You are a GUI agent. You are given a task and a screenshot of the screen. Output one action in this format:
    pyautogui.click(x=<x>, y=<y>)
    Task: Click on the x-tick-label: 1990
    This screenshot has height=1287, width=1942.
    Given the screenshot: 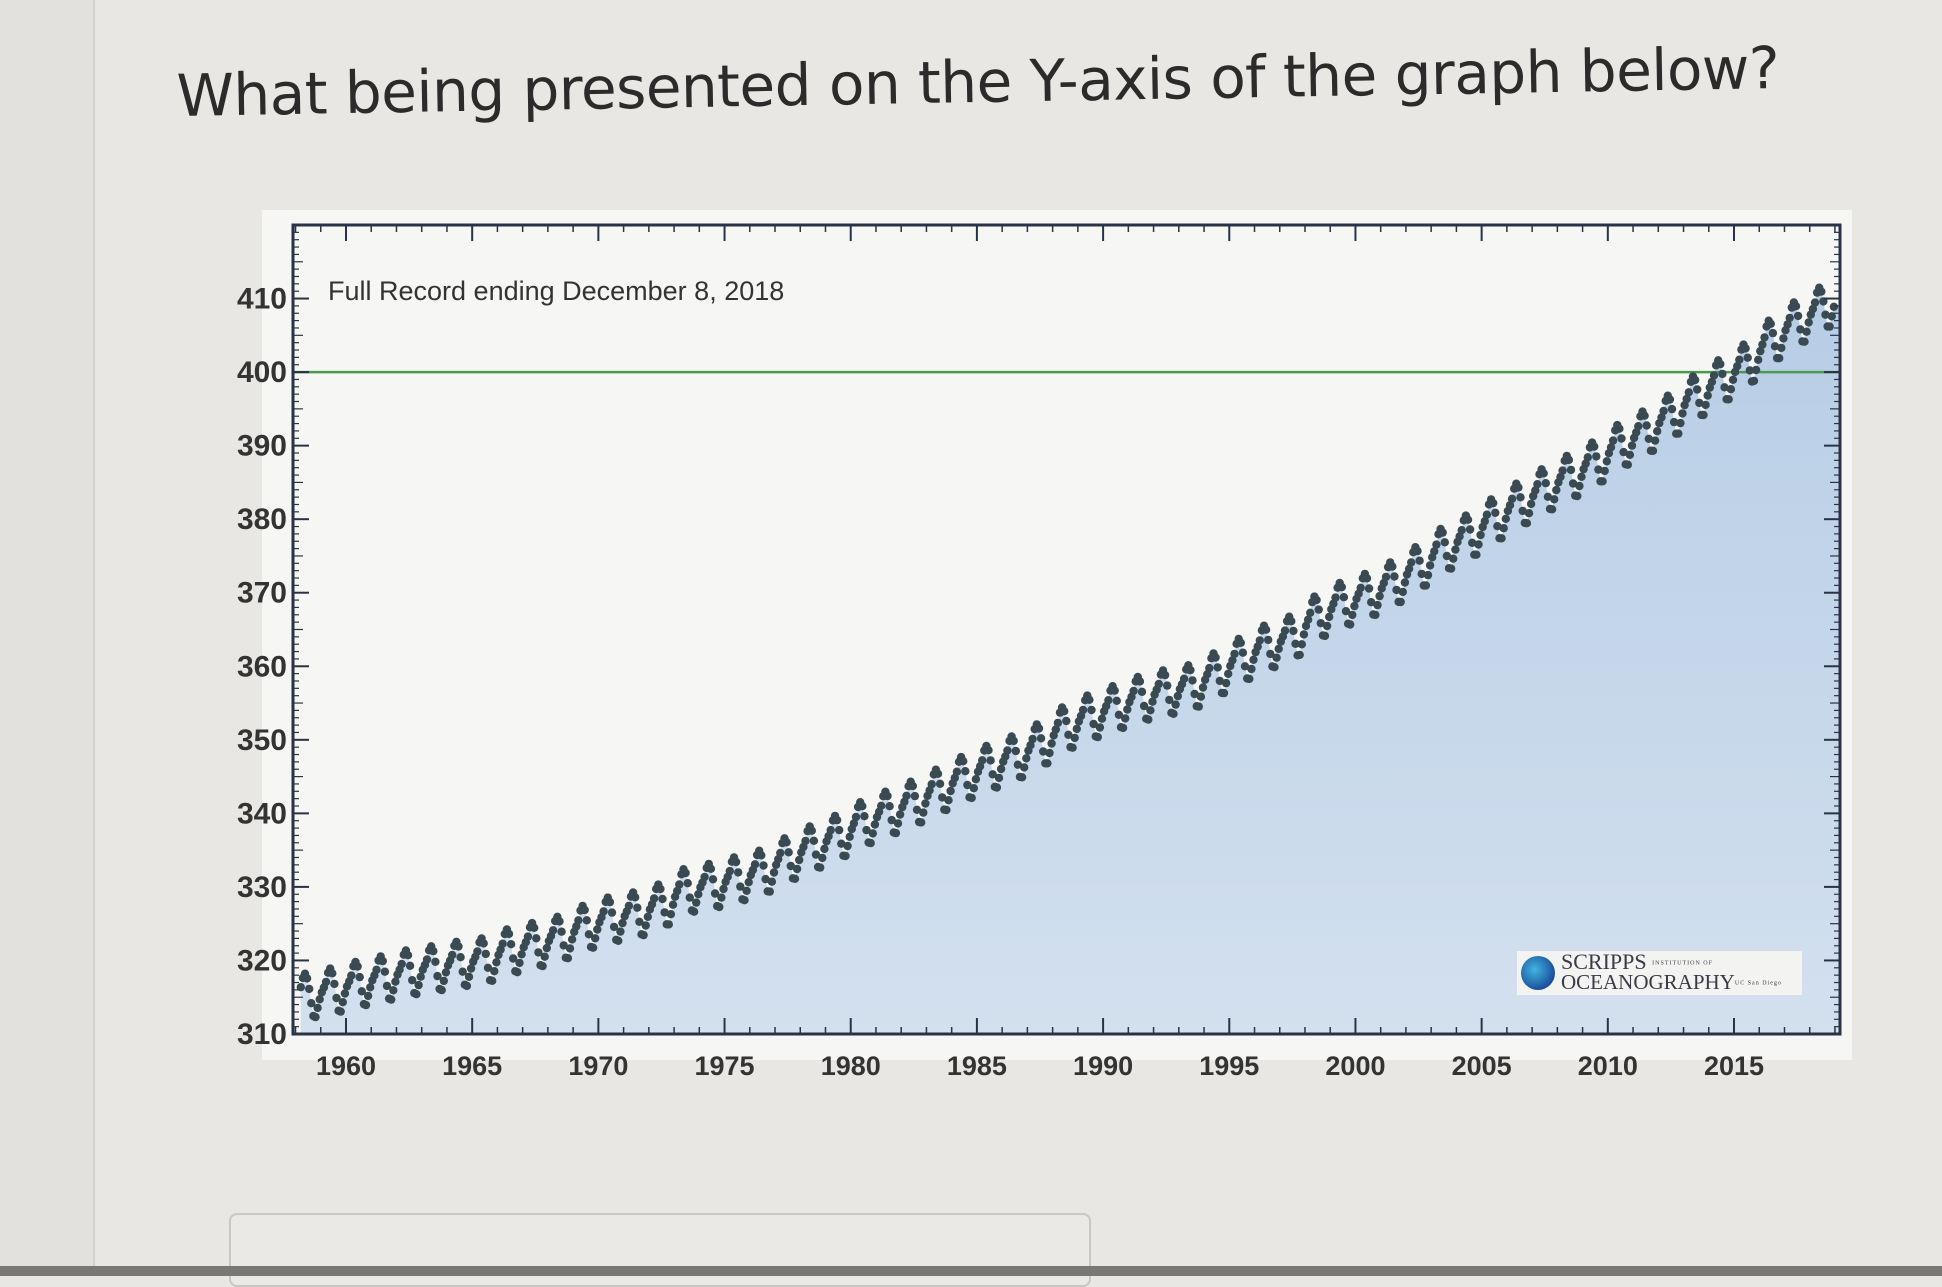 What is the action you would take?
    pyautogui.click(x=1103, y=1066)
    